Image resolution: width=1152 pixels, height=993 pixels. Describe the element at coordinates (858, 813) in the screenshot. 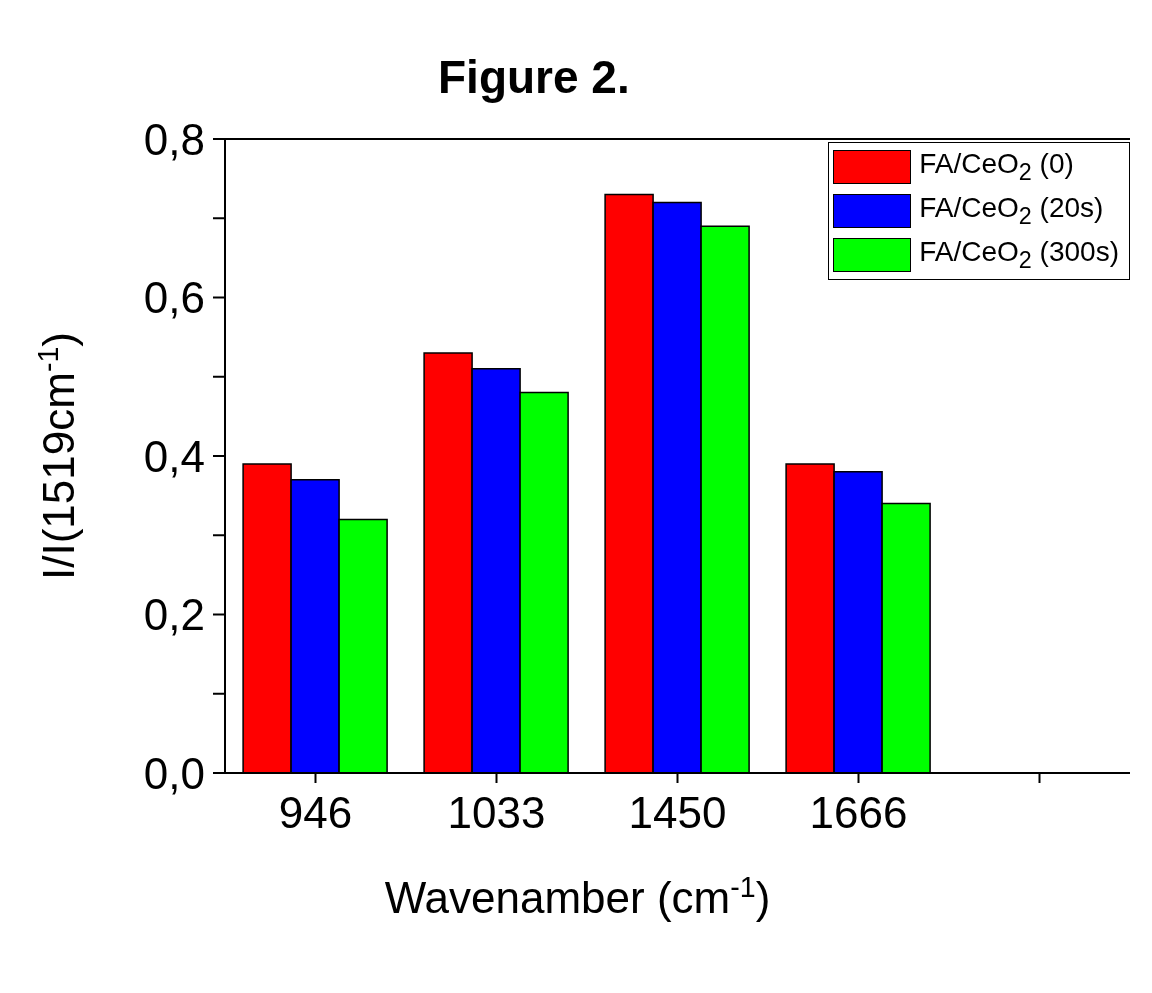

I see `x-tick-label: 1666` at that location.